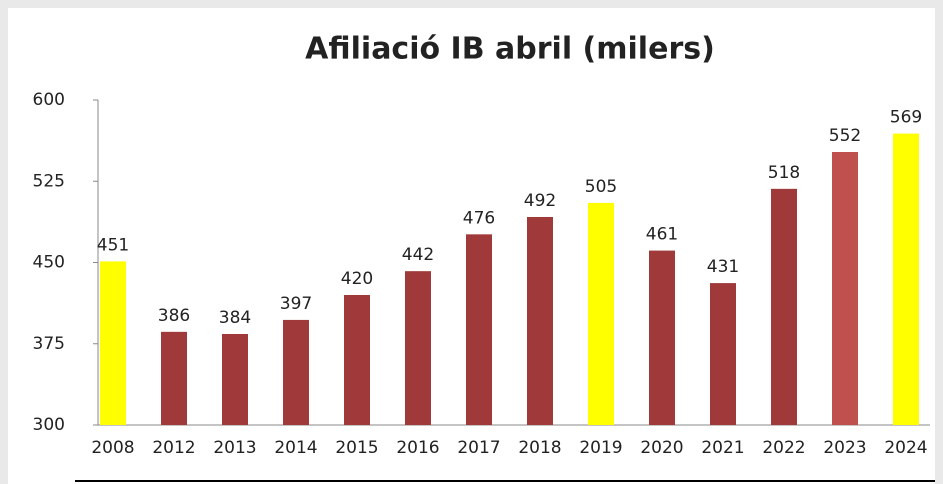 The image size is (943, 484). I want to click on chart-title: Afiliació IB abril (milers), so click(510, 49).